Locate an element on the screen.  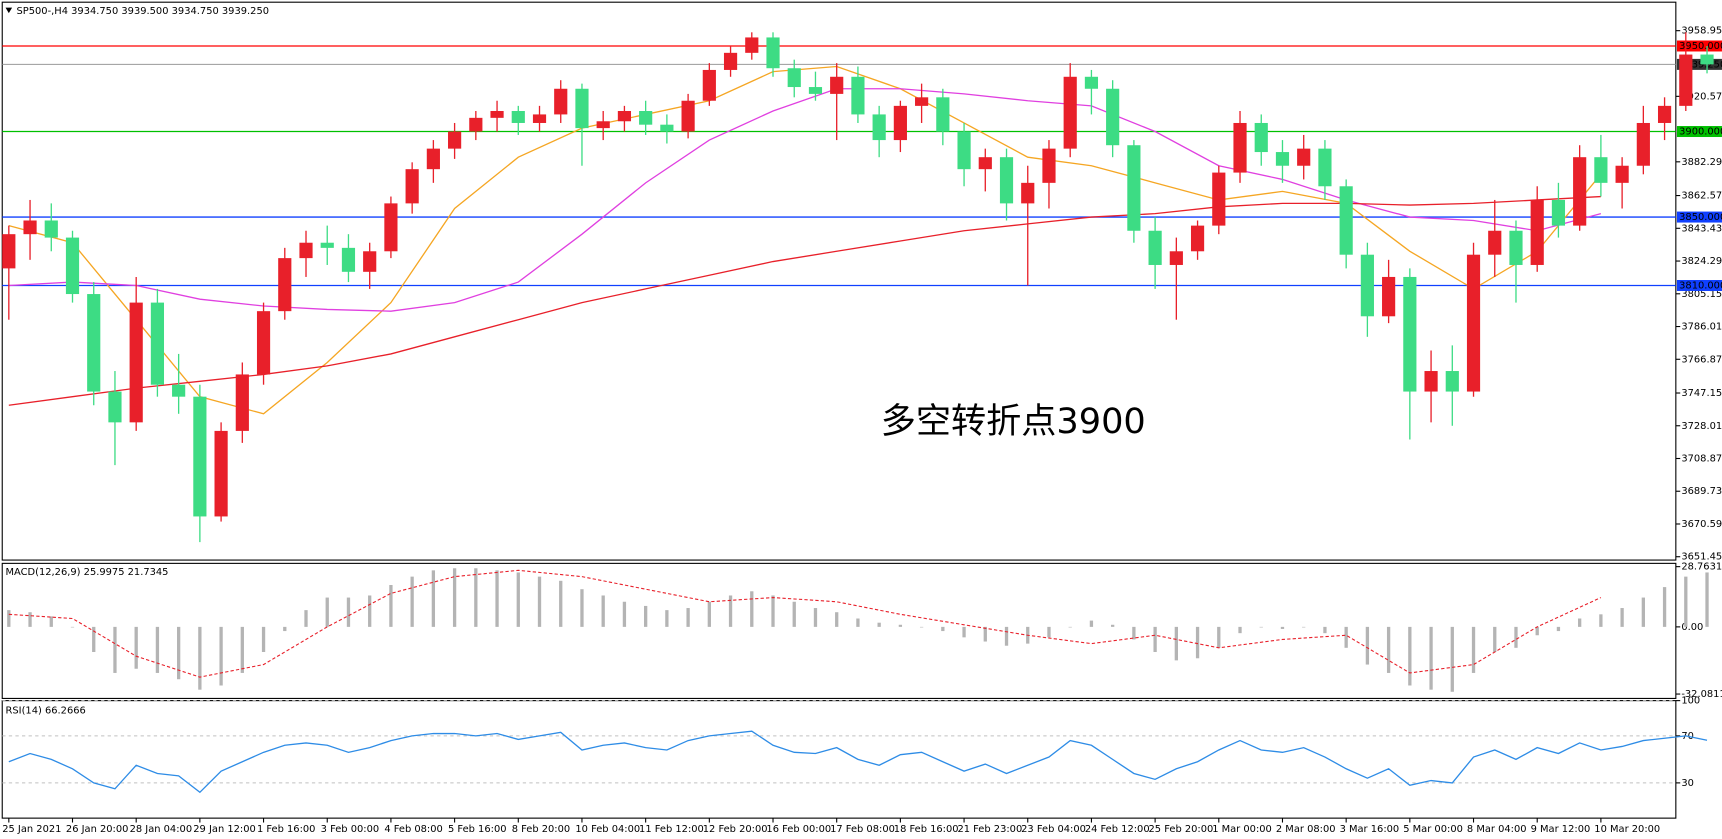
x-tick-label: 1 Mar 00:00 is located at coordinates (1242, 829).